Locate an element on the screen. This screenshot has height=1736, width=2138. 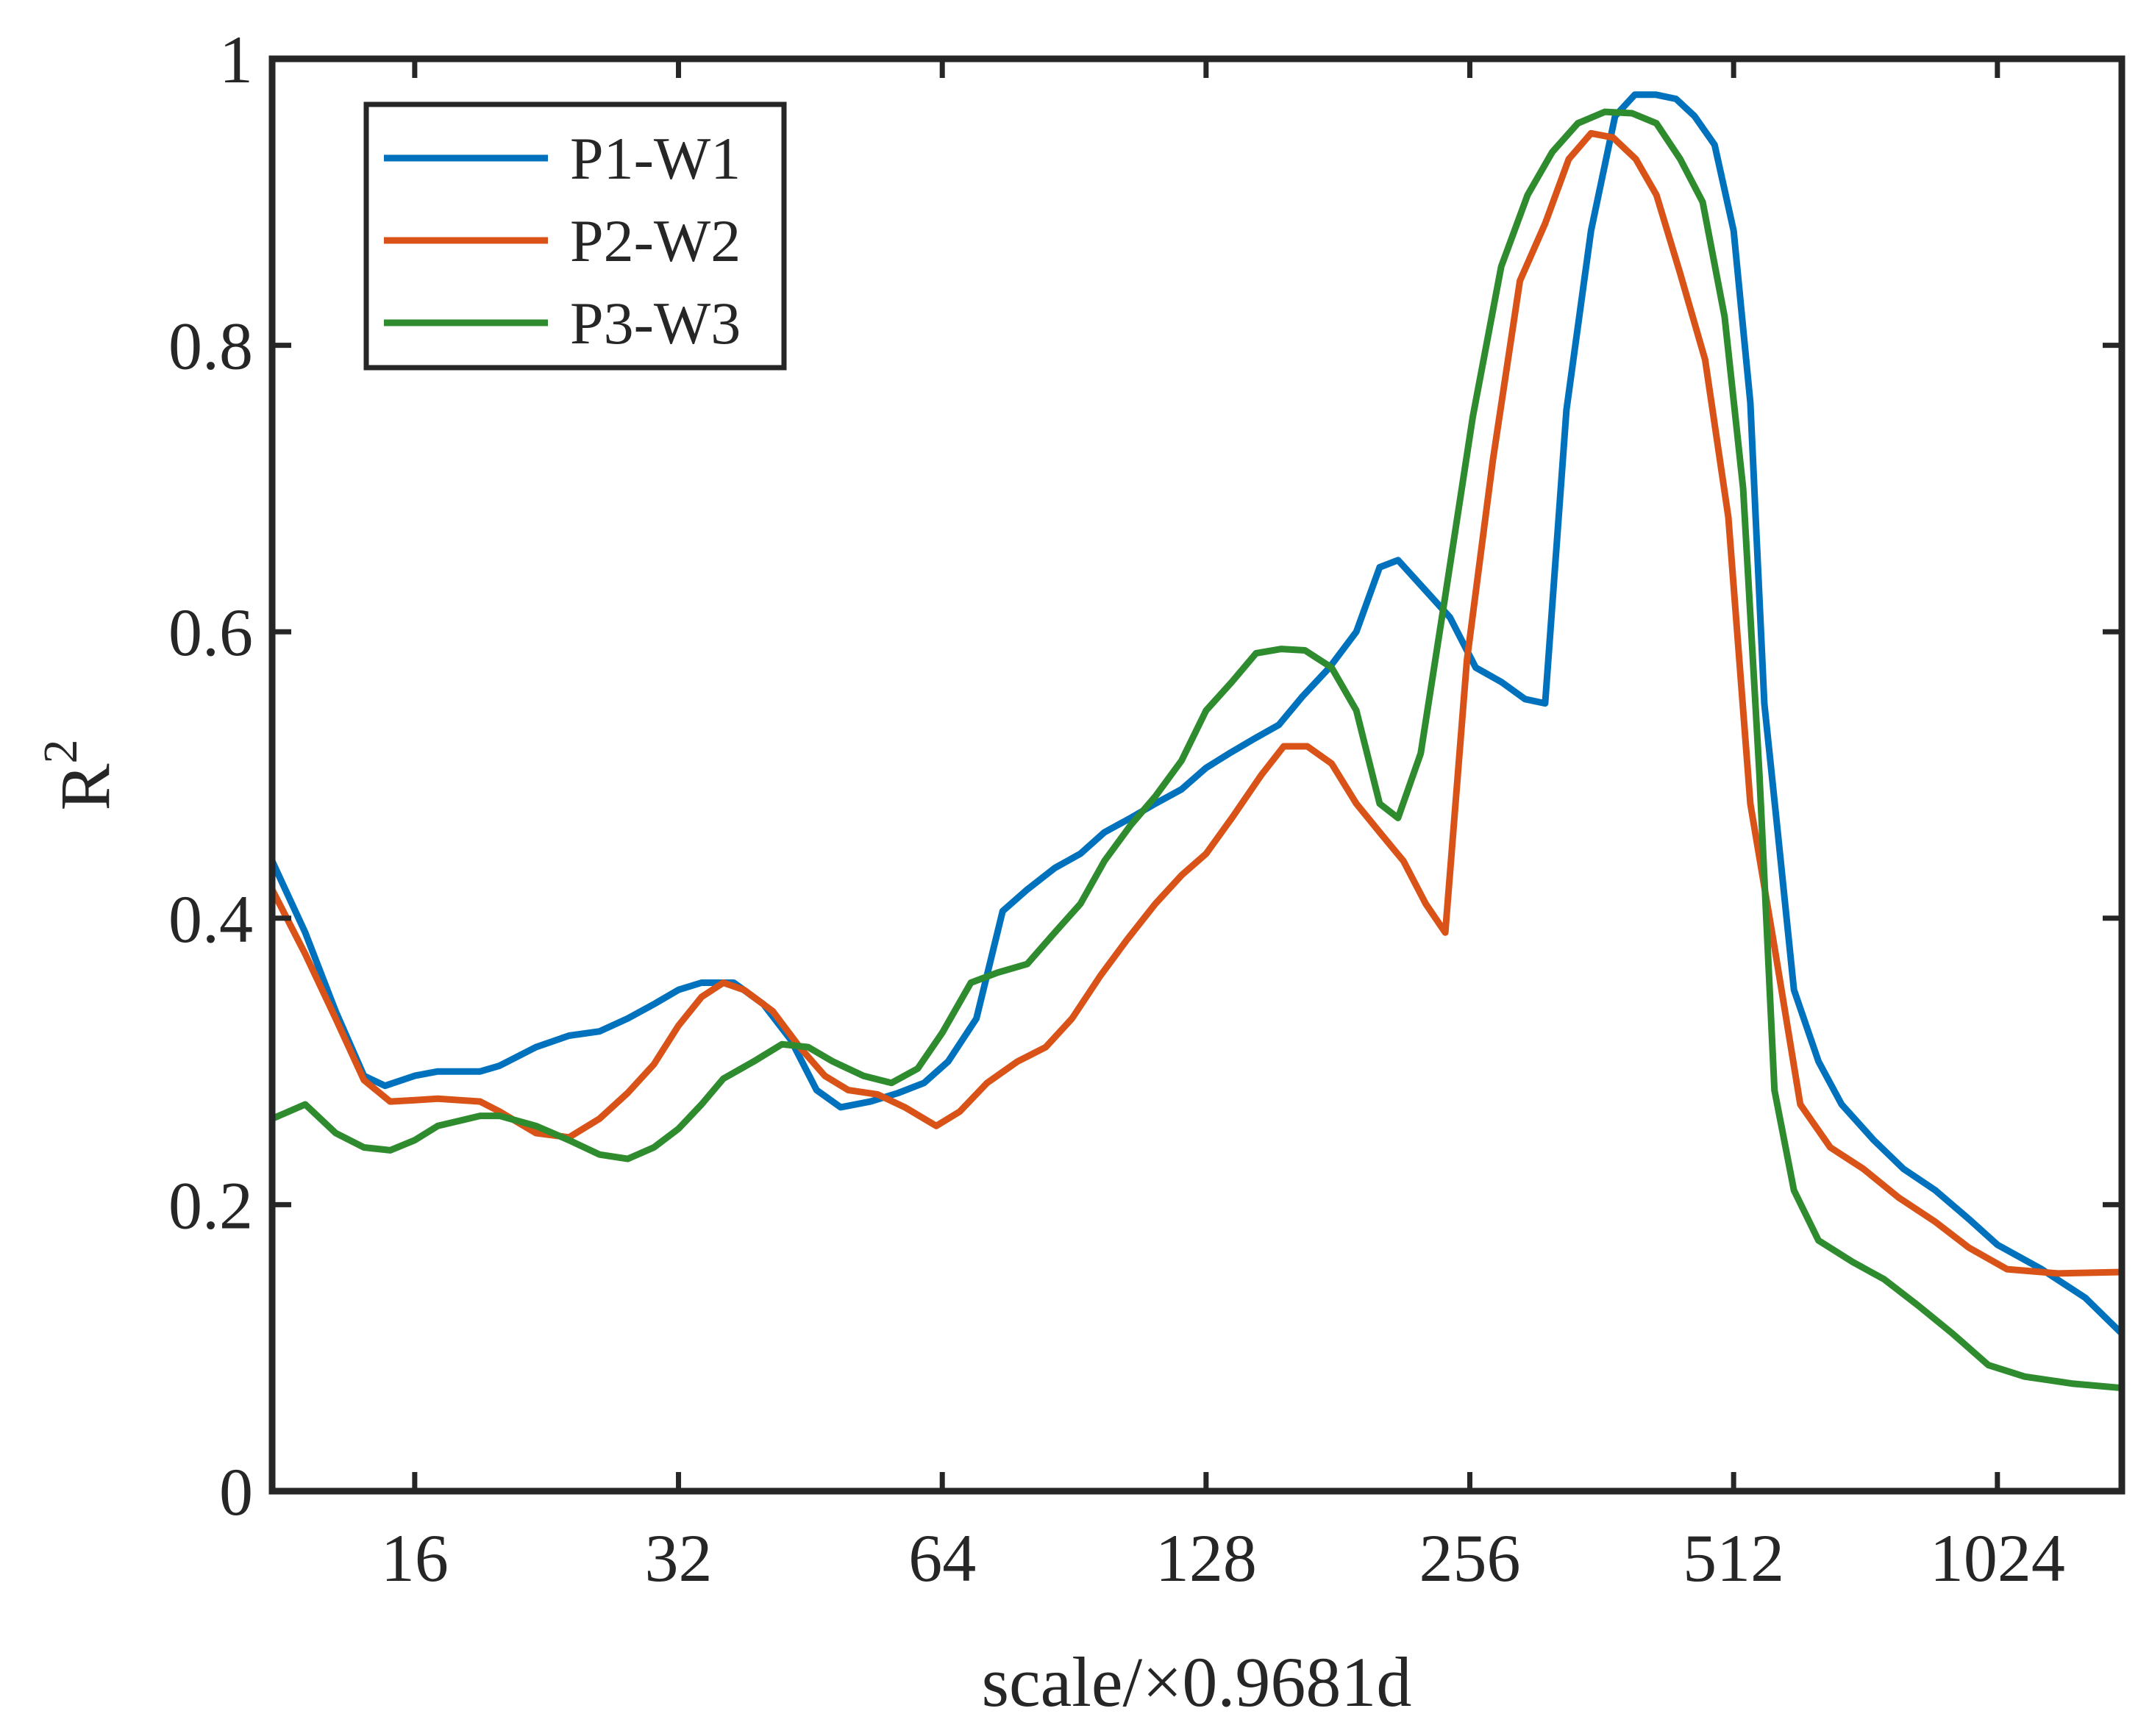
legend-items: P1-W1 P2-W2 P3-W3 is located at coordinates (562, 241).